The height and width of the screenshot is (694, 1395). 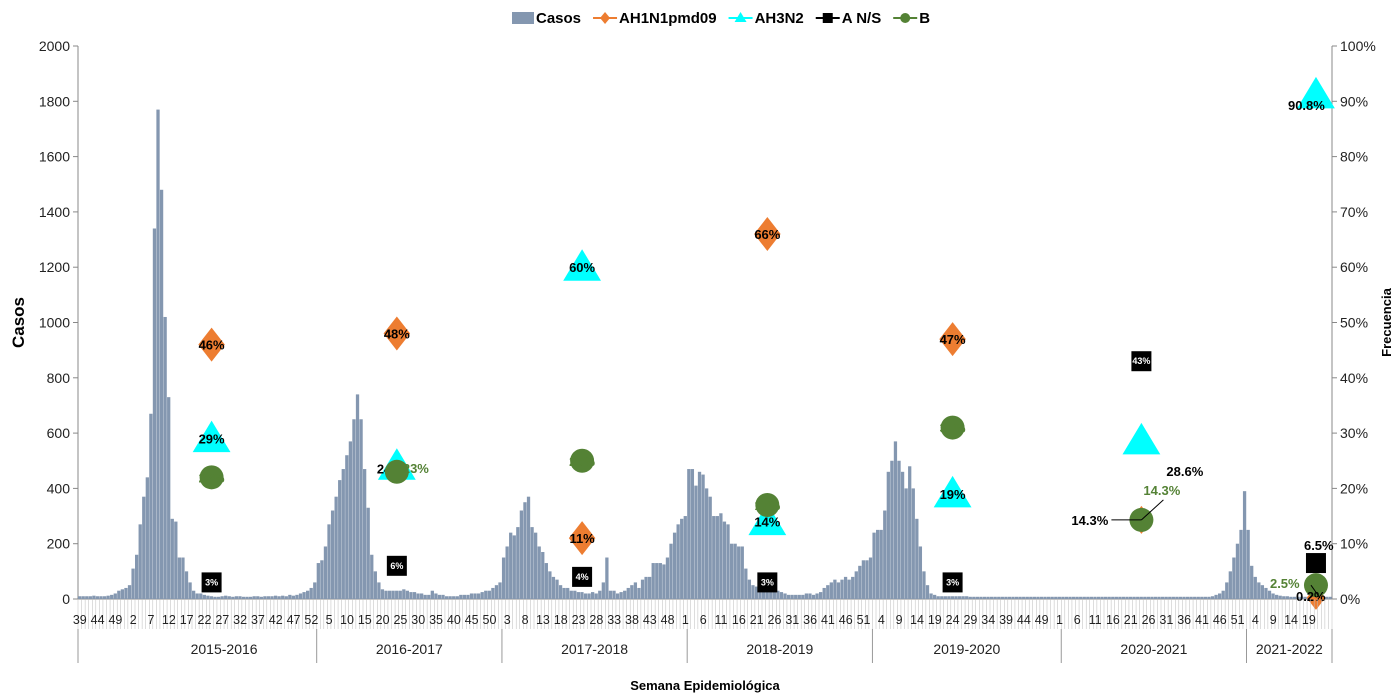 What do you see at coordinates (211, 582) in the screenshot?
I see `ans-label: 3%` at bounding box center [211, 582].